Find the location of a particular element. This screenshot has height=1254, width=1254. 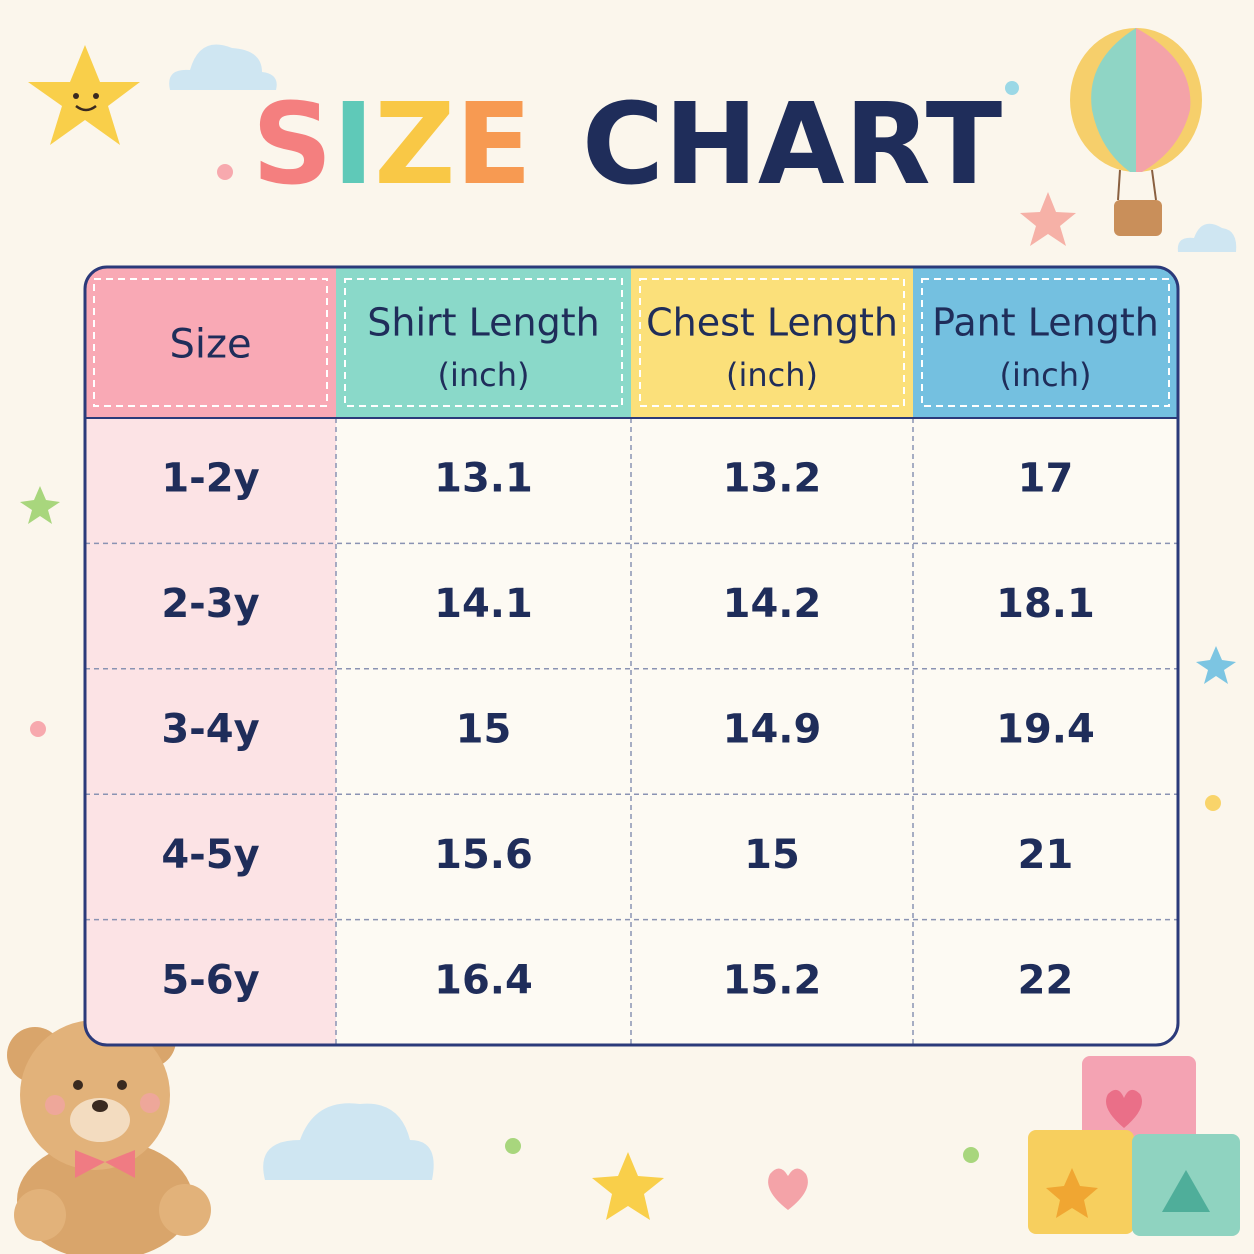

title-dark: CHART is located at coordinates (792, 145).